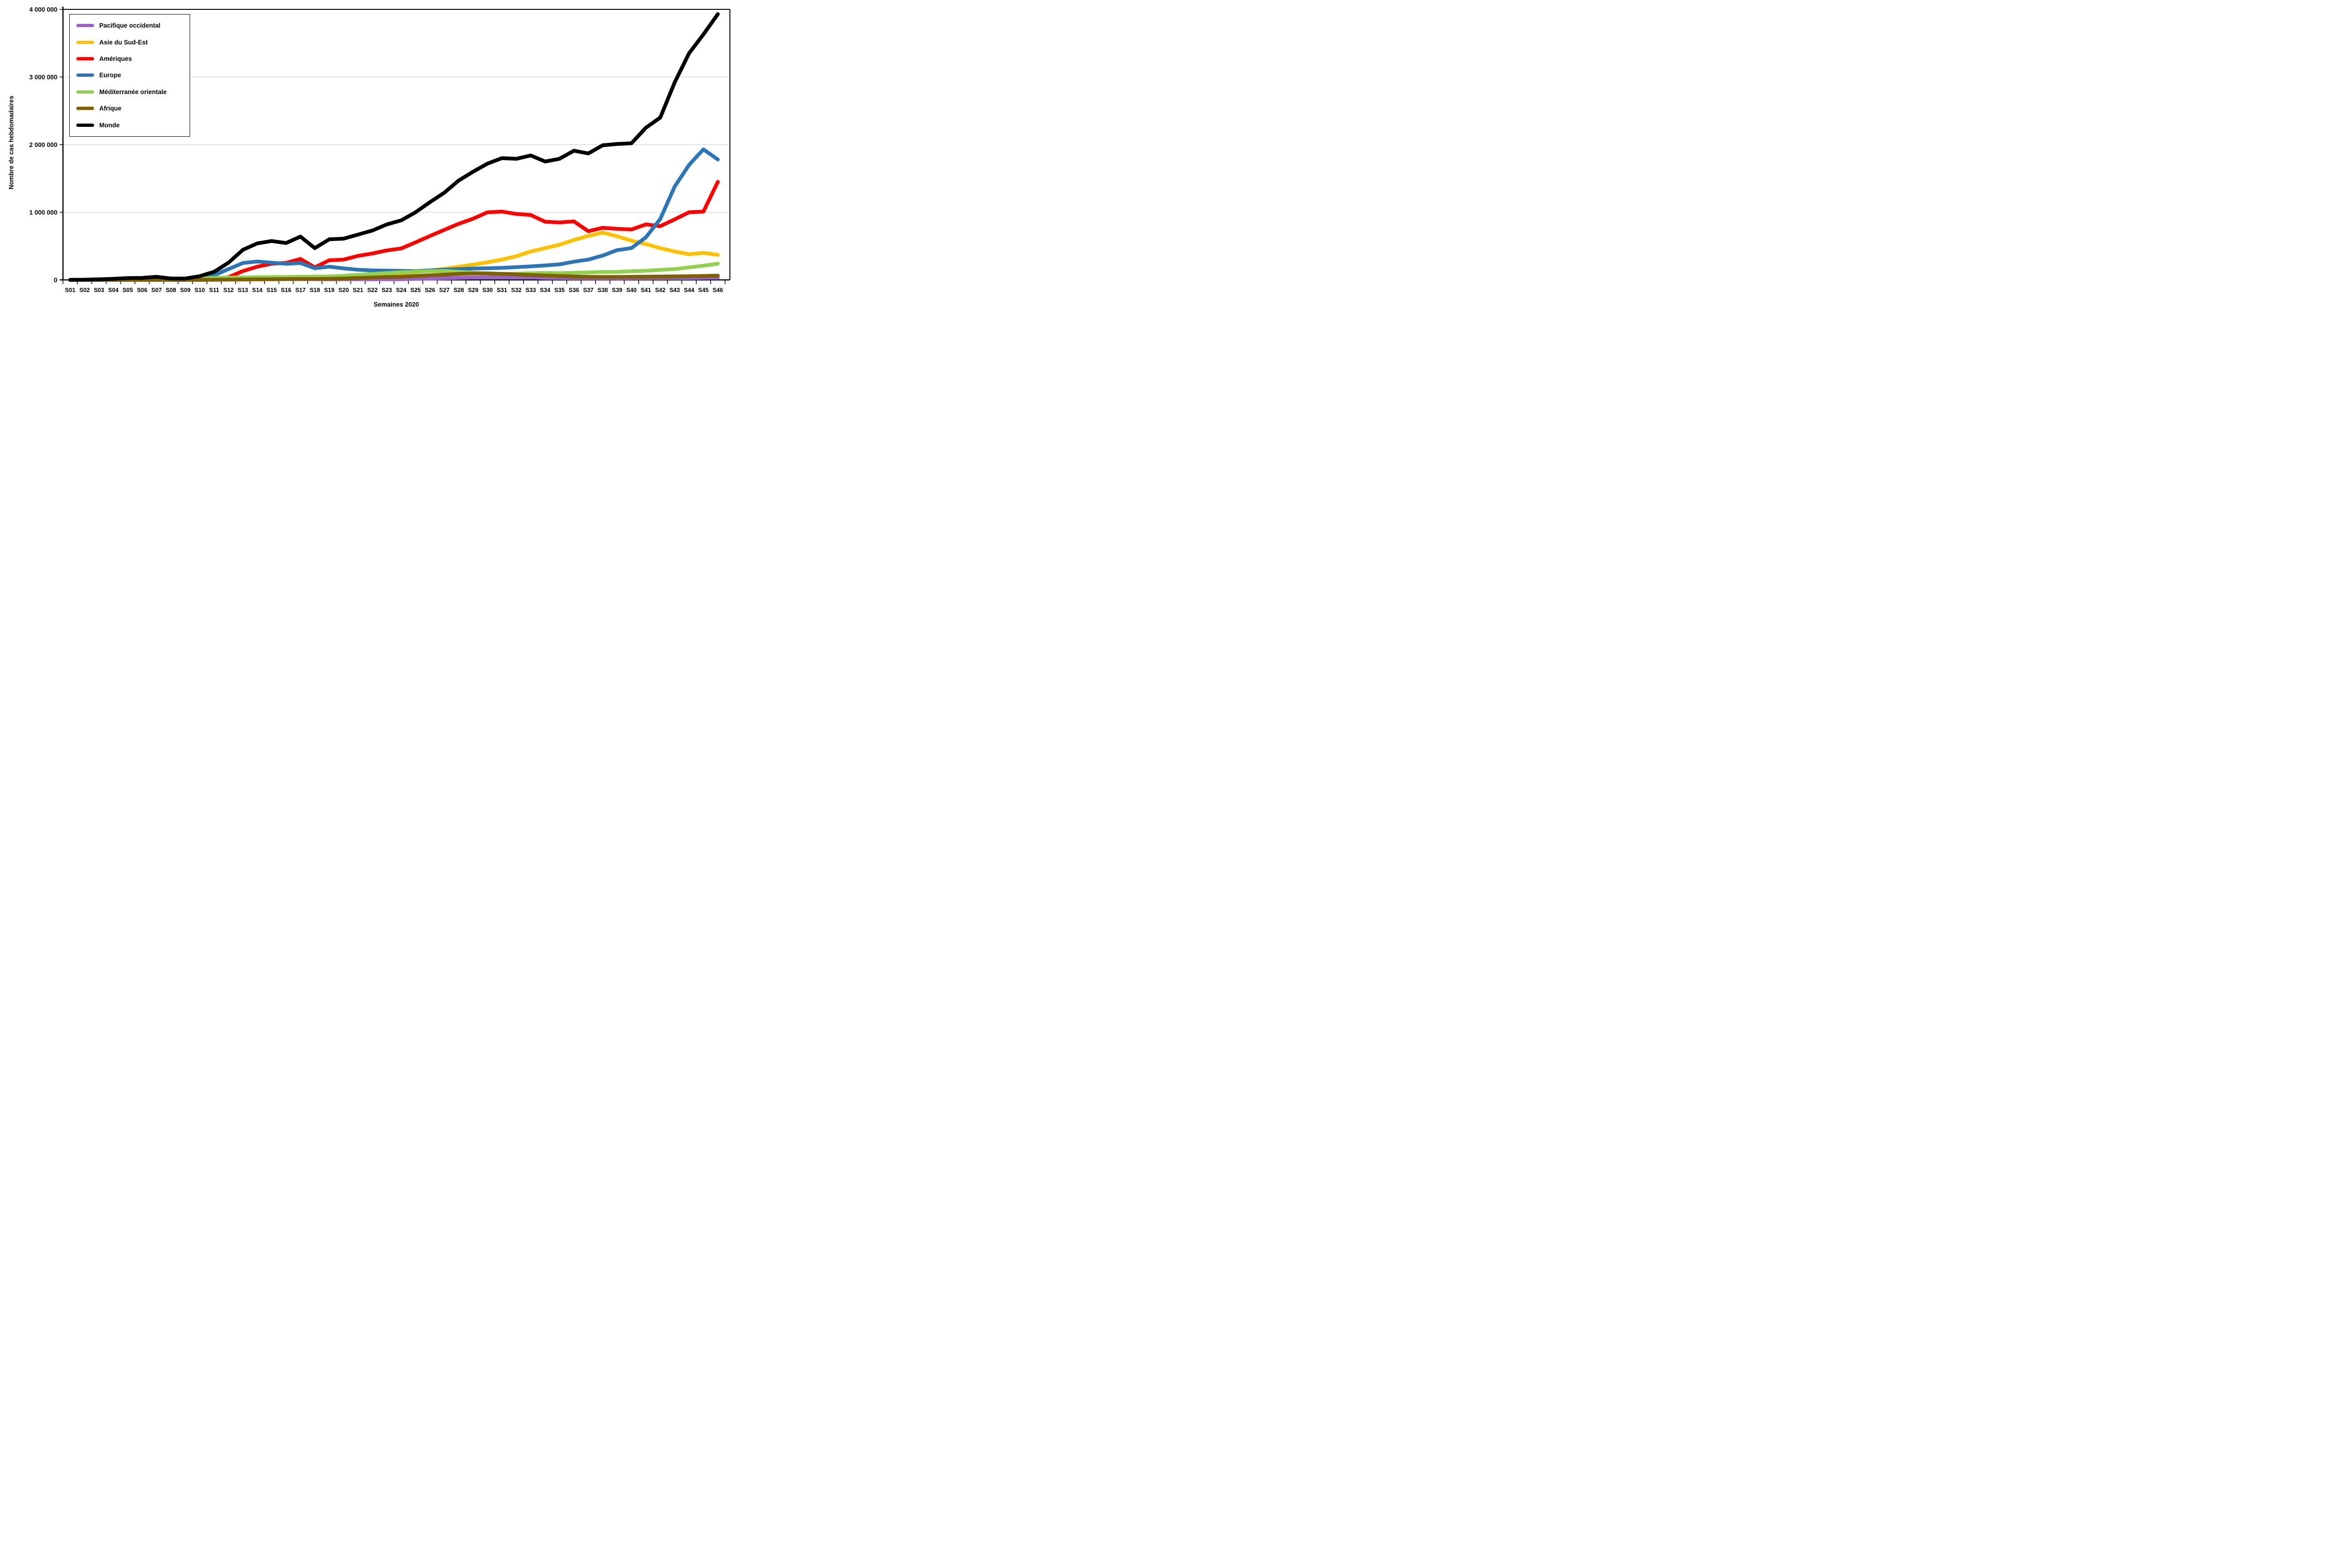 The height and width of the screenshot is (1568, 2341). I want to click on legend-label: Méditerranée orientale, so click(133, 92).